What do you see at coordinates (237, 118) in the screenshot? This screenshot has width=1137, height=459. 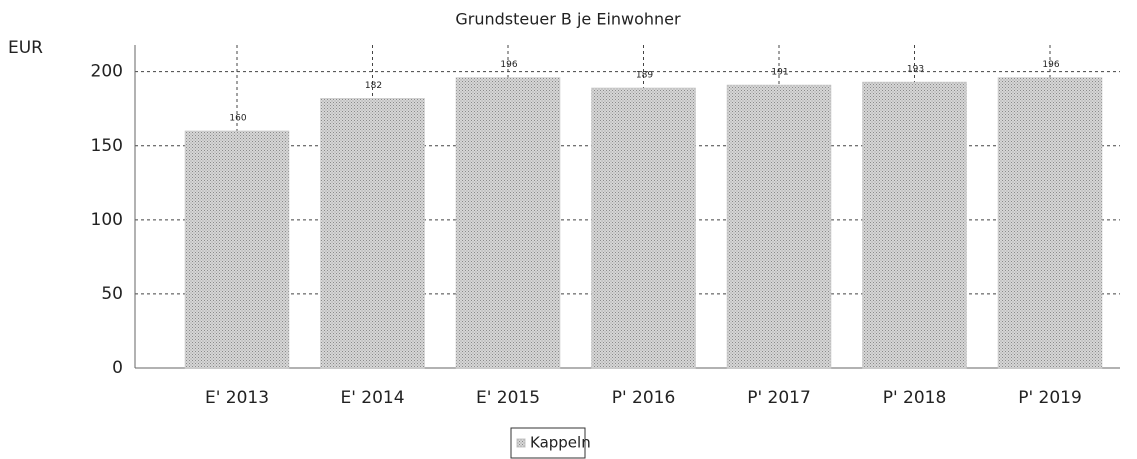 I see `value-label: 160` at bounding box center [237, 118].